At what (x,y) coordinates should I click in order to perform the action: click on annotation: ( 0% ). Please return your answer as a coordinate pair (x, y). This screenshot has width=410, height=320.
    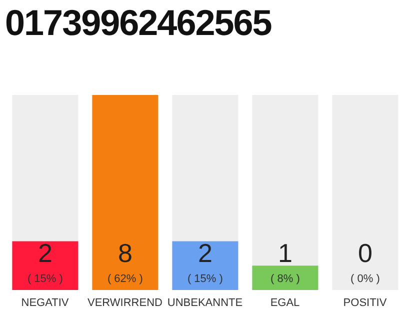
    Looking at the image, I should click on (365, 279).